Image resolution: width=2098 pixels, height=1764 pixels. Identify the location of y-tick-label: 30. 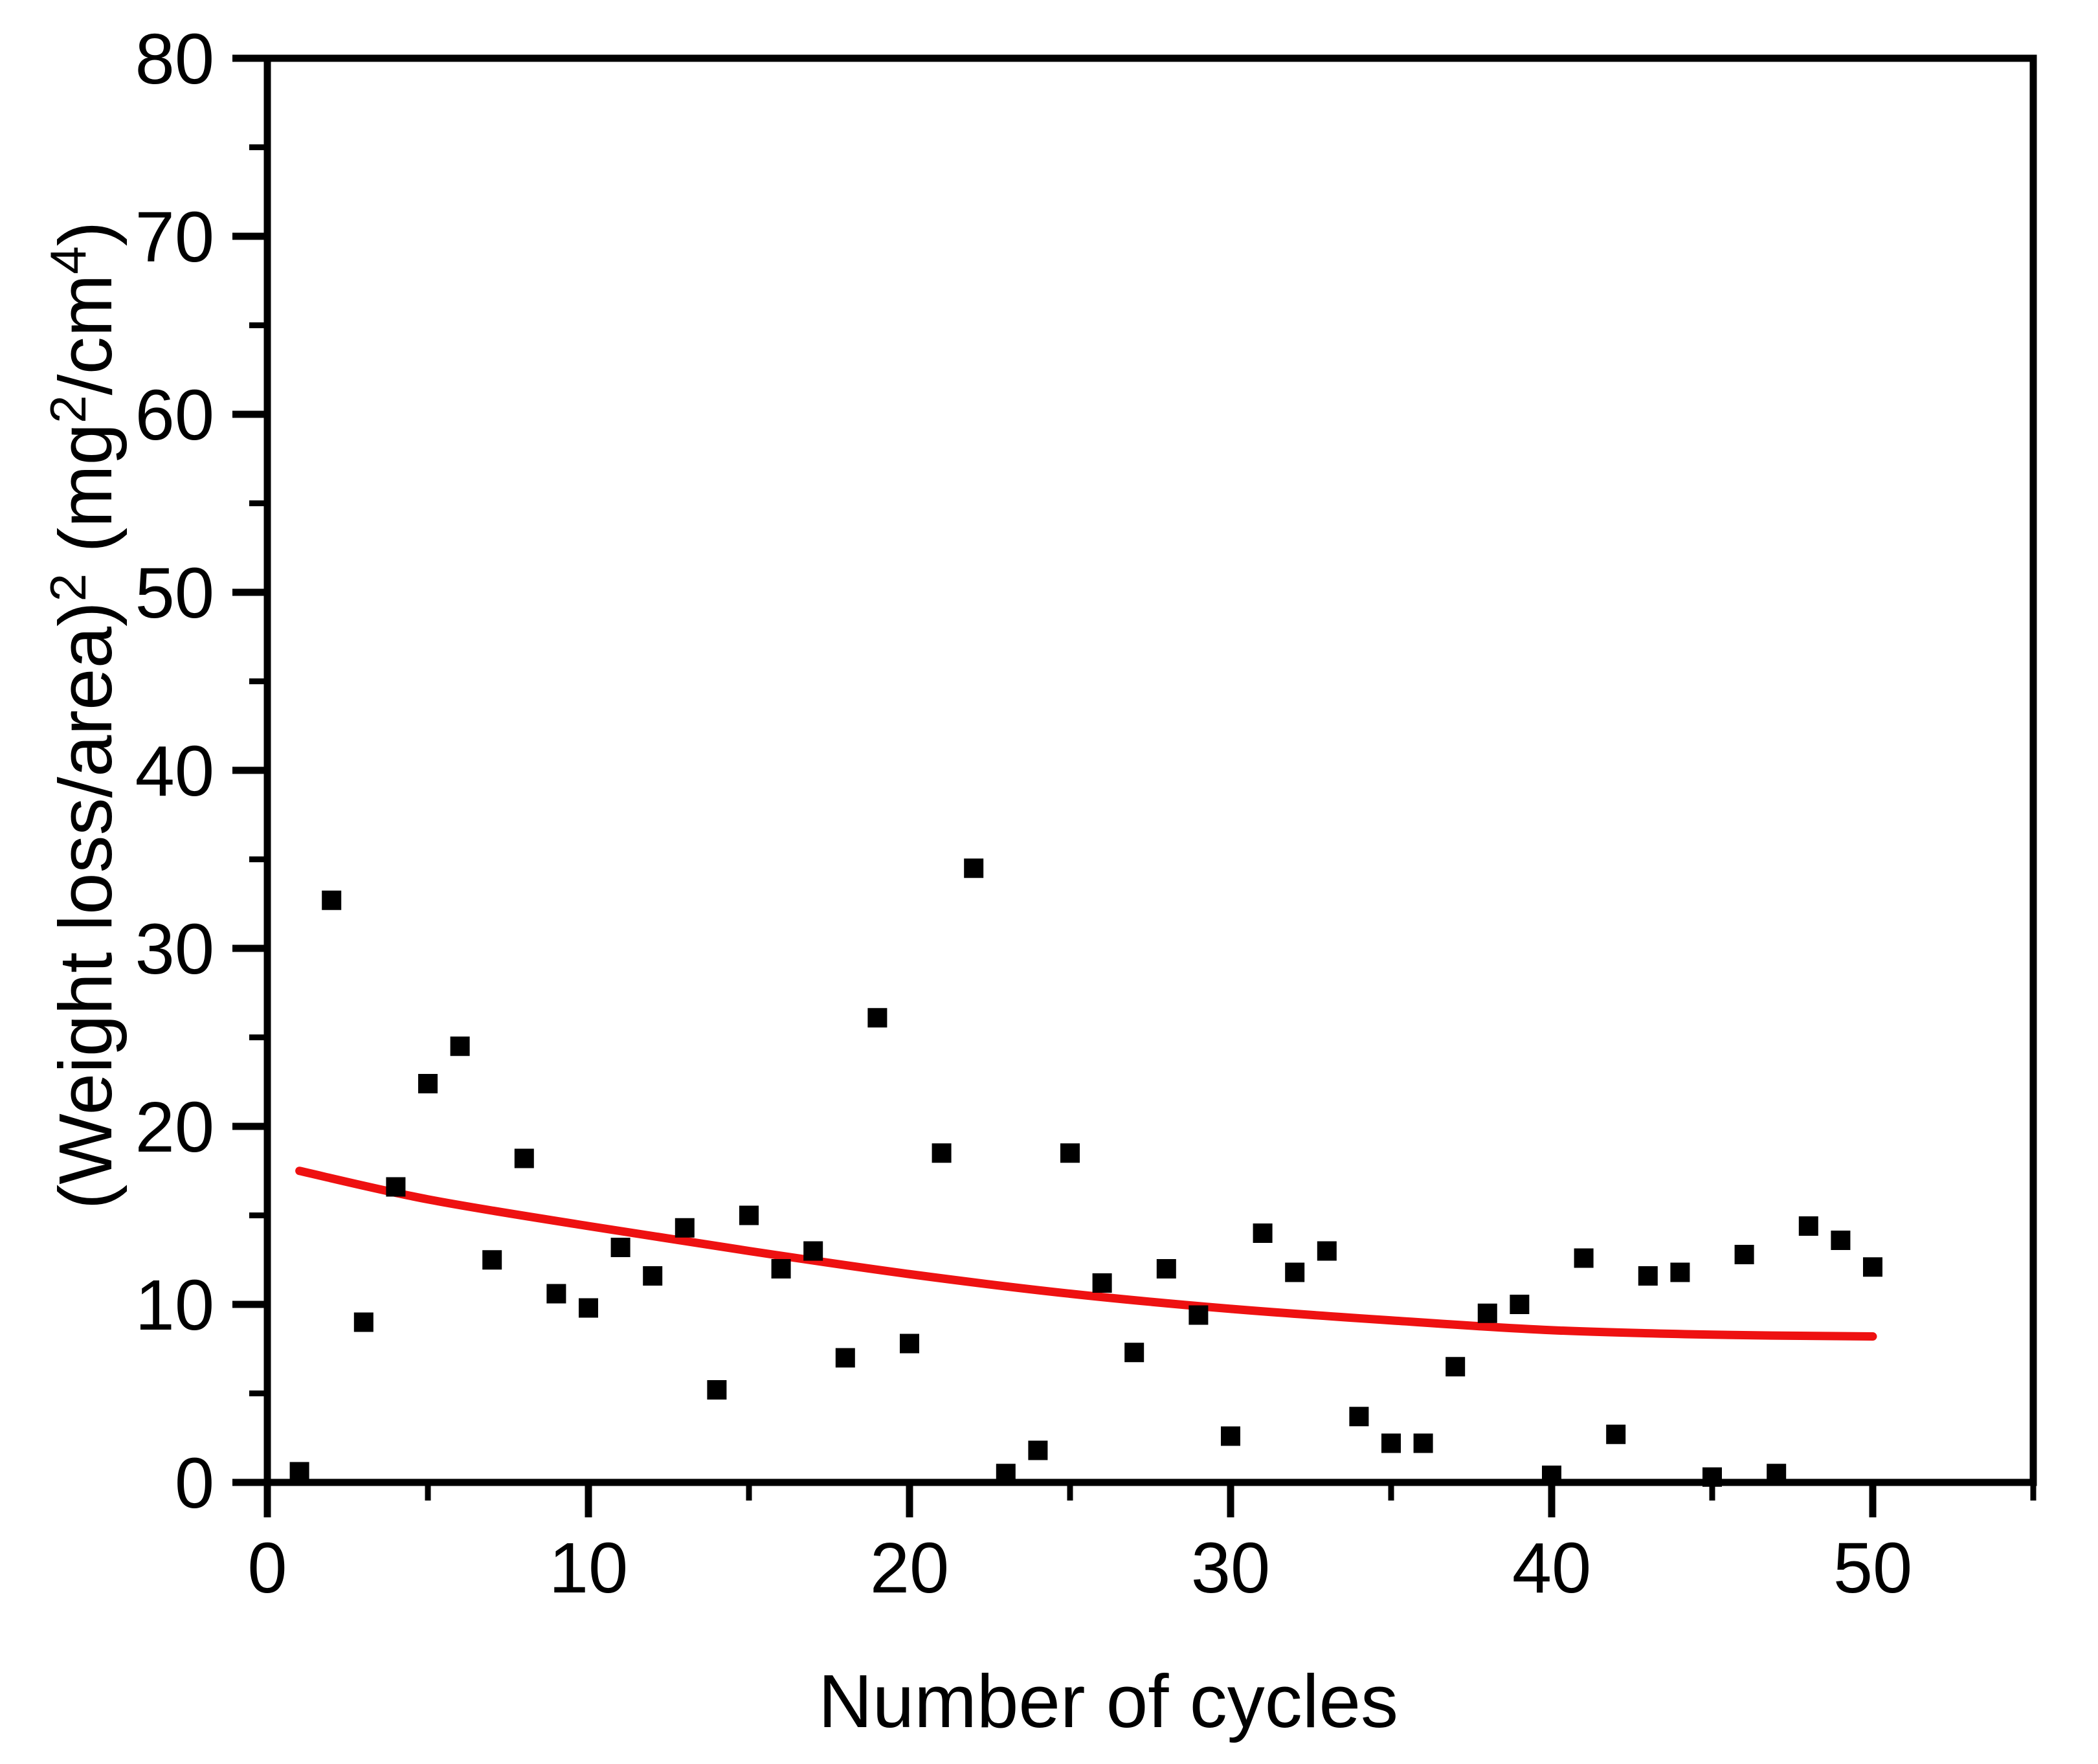
(174, 949).